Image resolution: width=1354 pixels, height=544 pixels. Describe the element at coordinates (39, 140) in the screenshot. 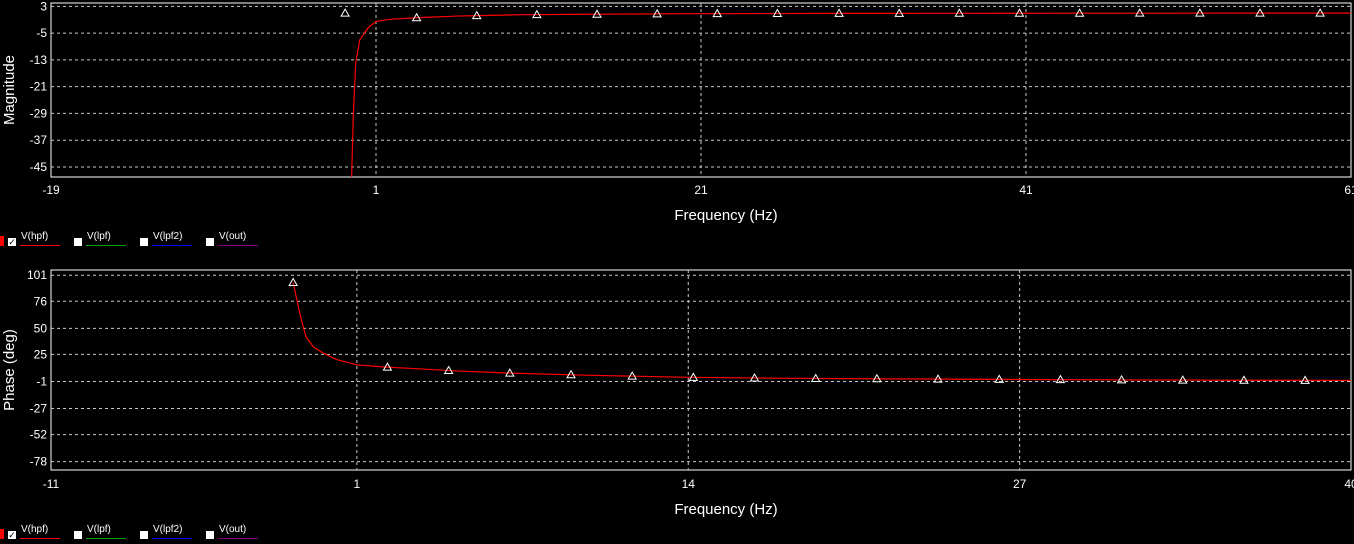

I see `y-tick-label: -37` at that location.